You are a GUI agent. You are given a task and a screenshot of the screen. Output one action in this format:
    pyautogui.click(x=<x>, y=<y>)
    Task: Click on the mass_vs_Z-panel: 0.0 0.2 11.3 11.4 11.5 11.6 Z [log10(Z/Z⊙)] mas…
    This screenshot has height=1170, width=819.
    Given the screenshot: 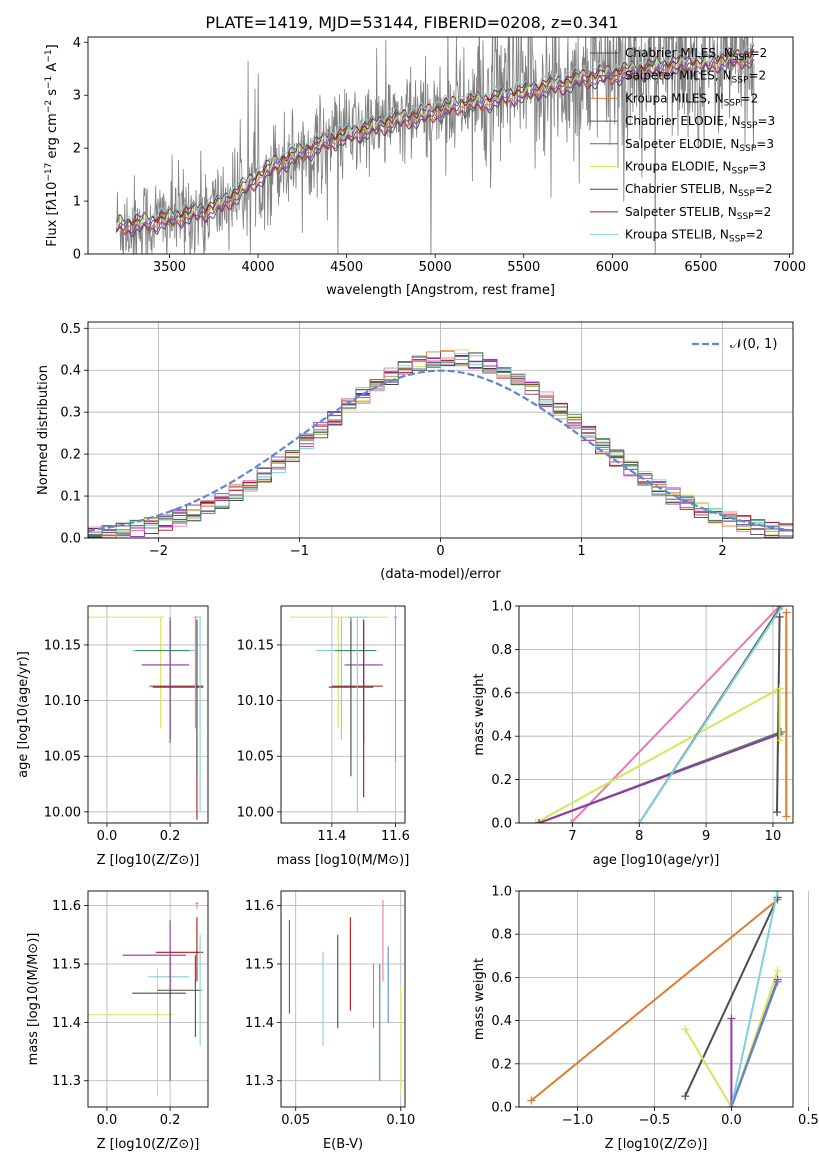 What is the action you would take?
    pyautogui.click(x=117, y=1021)
    